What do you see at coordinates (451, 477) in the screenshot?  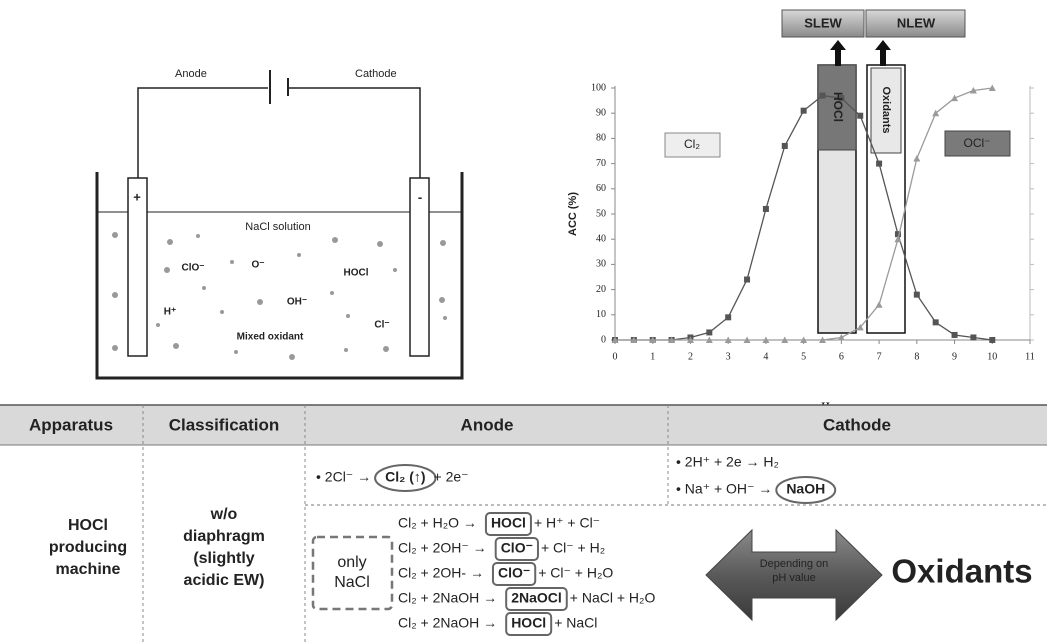 I see `reaction-part: + 2e⁻` at bounding box center [451, 477].